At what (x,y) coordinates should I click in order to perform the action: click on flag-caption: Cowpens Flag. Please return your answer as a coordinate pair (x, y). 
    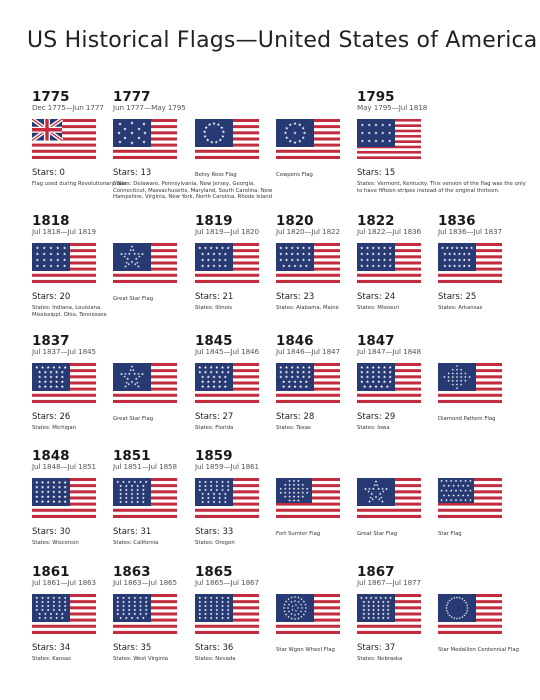
    Looking at the image, I should click on (294, 175).